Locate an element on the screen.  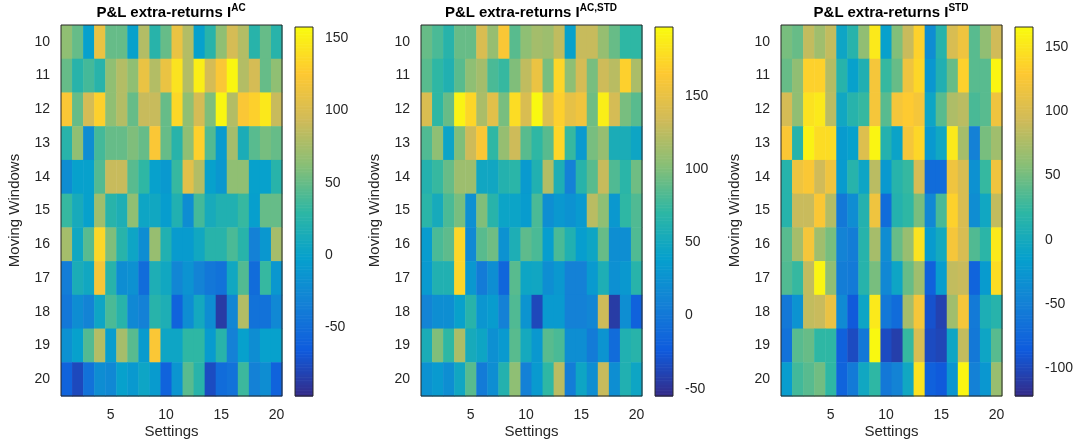
chart-title: P&L extra-returns I$^{STD}$ is located at coordinates (891, 11).